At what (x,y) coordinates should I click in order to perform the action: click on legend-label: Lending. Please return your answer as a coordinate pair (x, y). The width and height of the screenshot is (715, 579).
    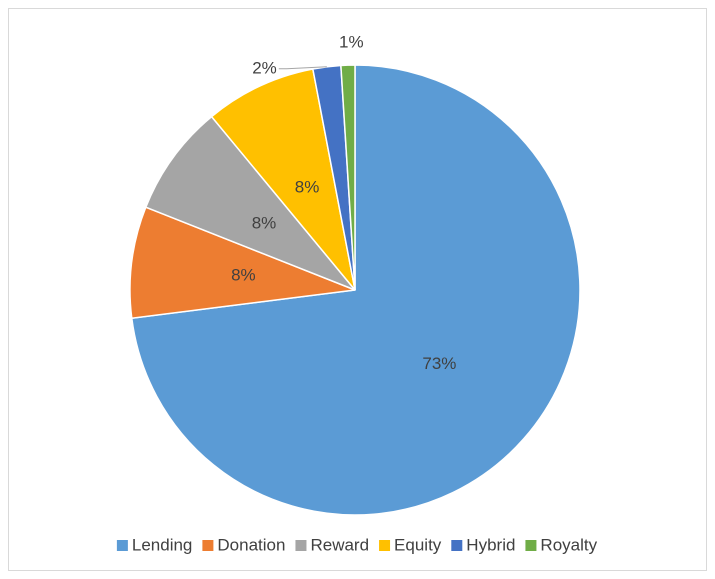
    Looking at the image, I should click on (162, 544).